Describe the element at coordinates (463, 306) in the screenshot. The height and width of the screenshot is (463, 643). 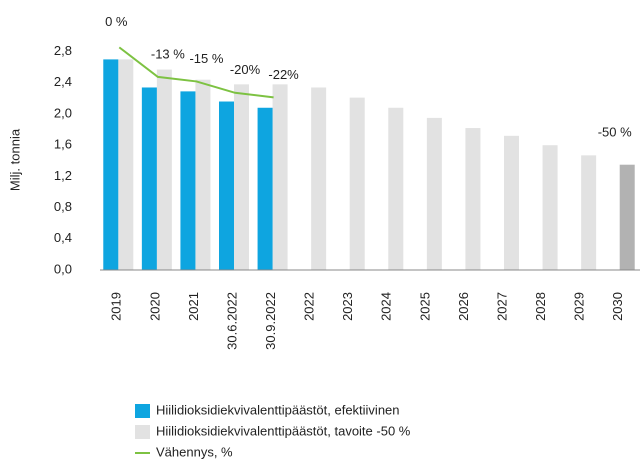
I see `x-tick-label: 2026` at that location.